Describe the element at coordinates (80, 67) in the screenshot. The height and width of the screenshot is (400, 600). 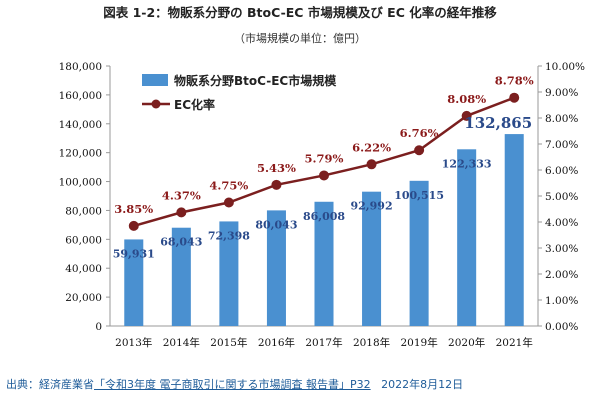
I see `y-left-tick-label: 180,000` at that location.